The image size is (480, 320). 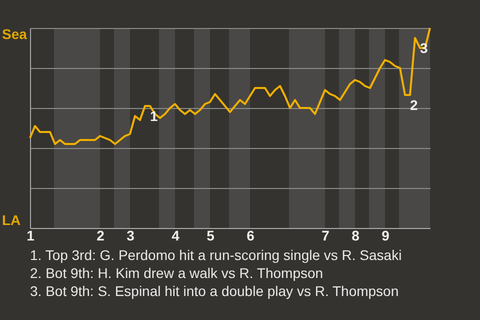 I want to click on x-tick-label: 2, so click(x=100, y=236).